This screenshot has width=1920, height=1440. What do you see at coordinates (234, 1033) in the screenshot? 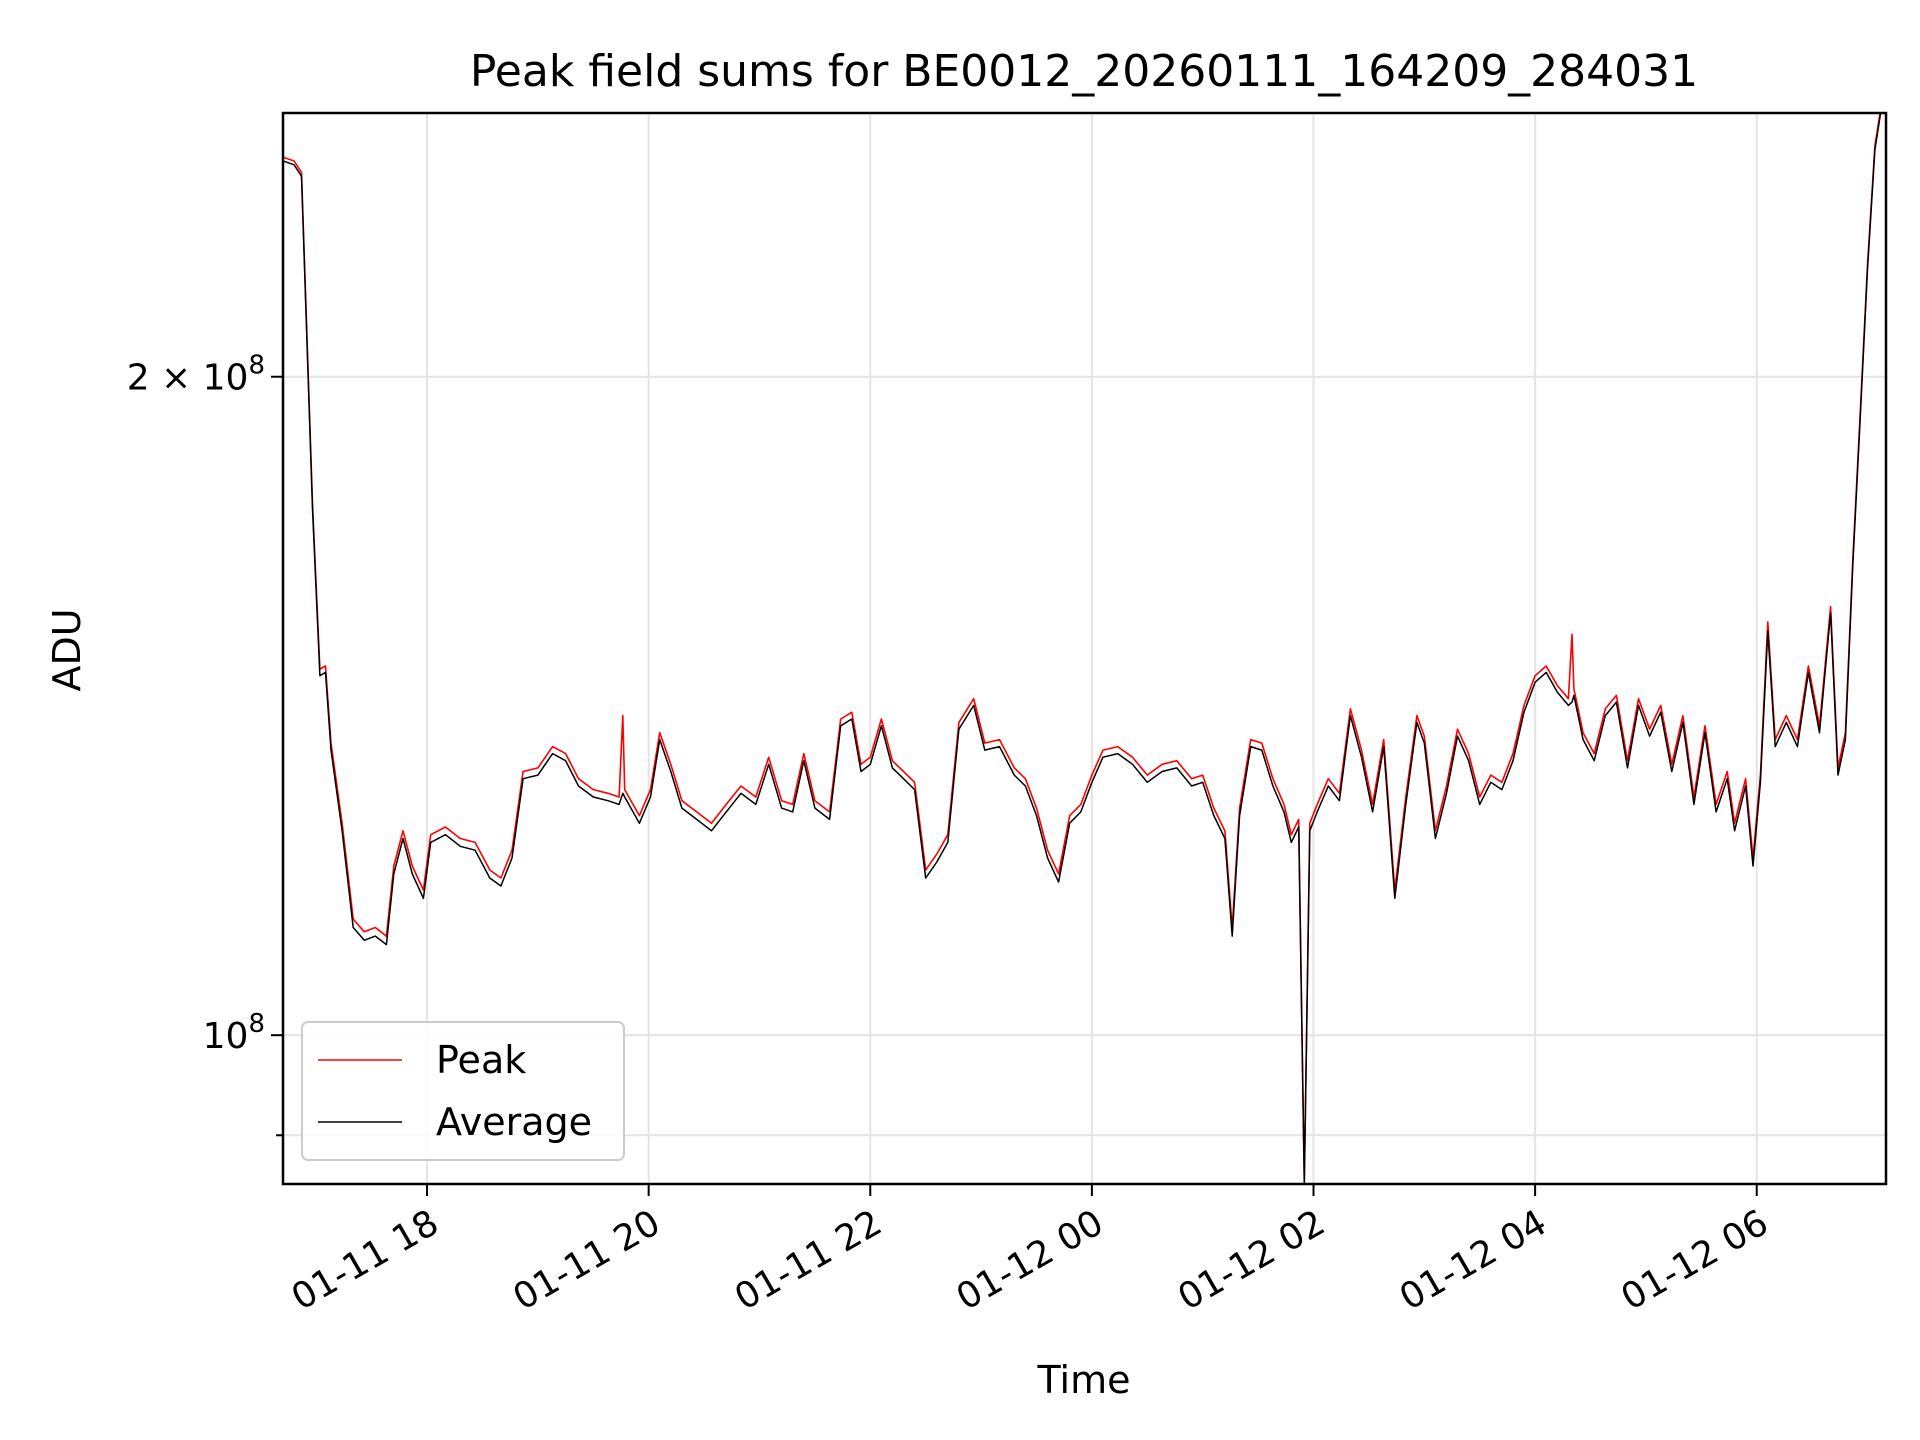
I see `y-tick-label: 108` at bounding box center [234, 1033].